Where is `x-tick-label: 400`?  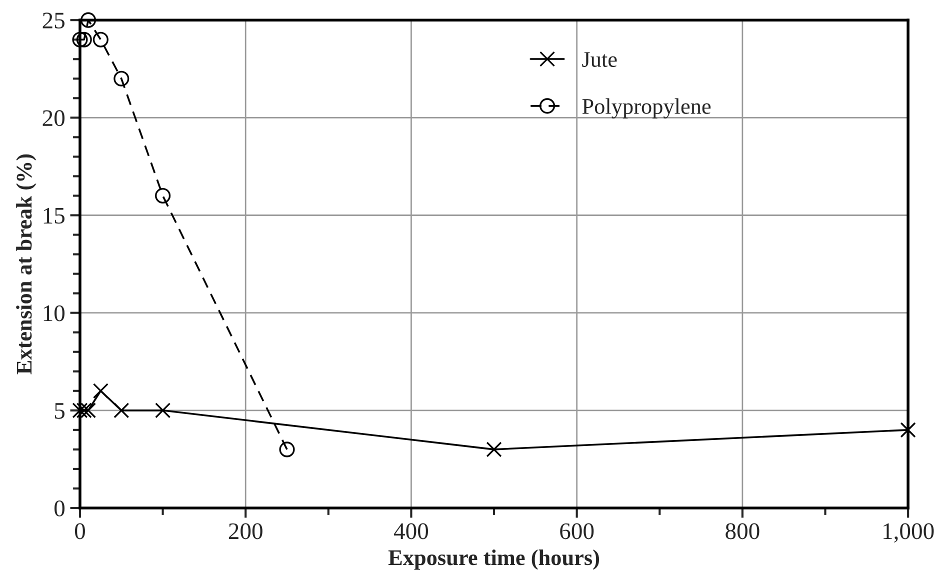
x-tick-label: 400 is located at coordinates (411, 531).